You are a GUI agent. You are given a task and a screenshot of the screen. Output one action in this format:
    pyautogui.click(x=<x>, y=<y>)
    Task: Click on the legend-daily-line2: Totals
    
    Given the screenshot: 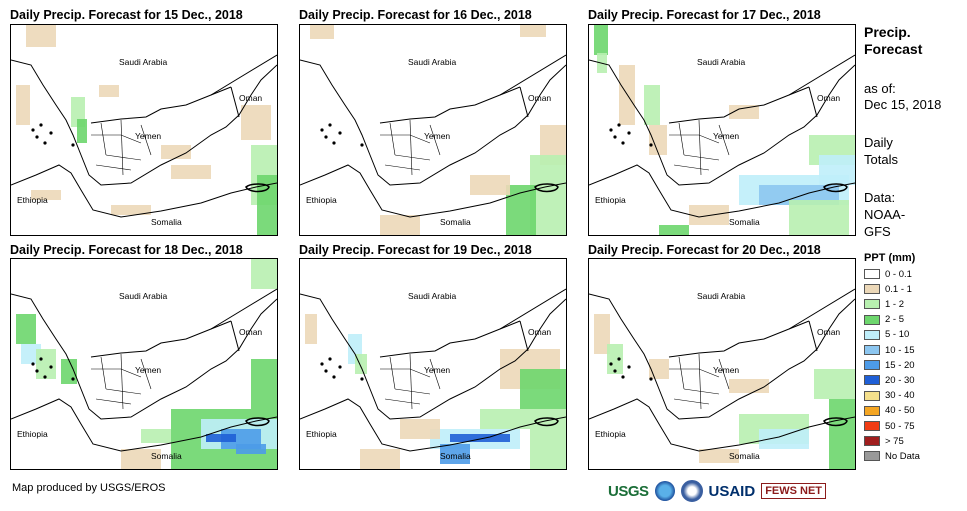 What is the action you would take?
    pyautogui.click(x=881, y=159)
    